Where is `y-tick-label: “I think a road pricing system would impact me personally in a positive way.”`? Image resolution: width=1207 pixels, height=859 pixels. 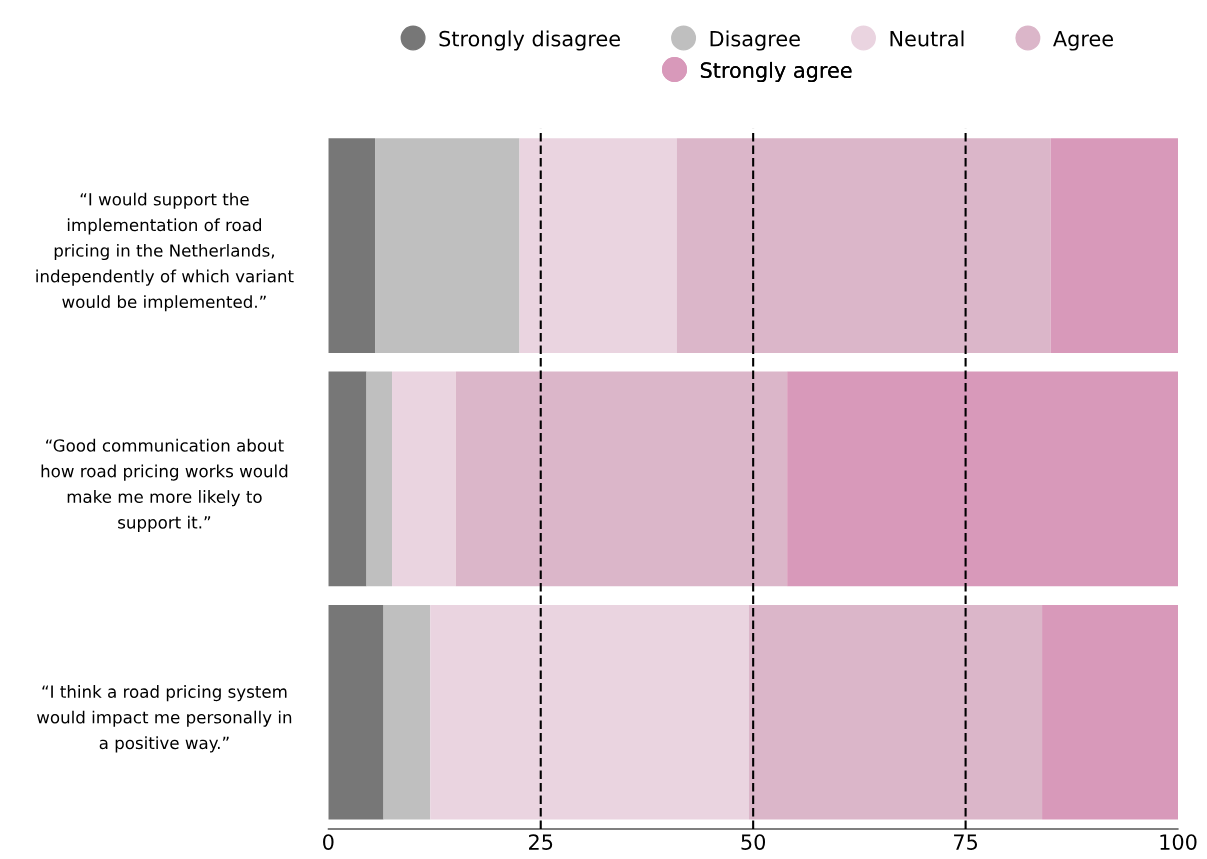 y-tick-label: “I think a road pricing system would impact me personally in a positive way.” is located at coordinates (164, 719).